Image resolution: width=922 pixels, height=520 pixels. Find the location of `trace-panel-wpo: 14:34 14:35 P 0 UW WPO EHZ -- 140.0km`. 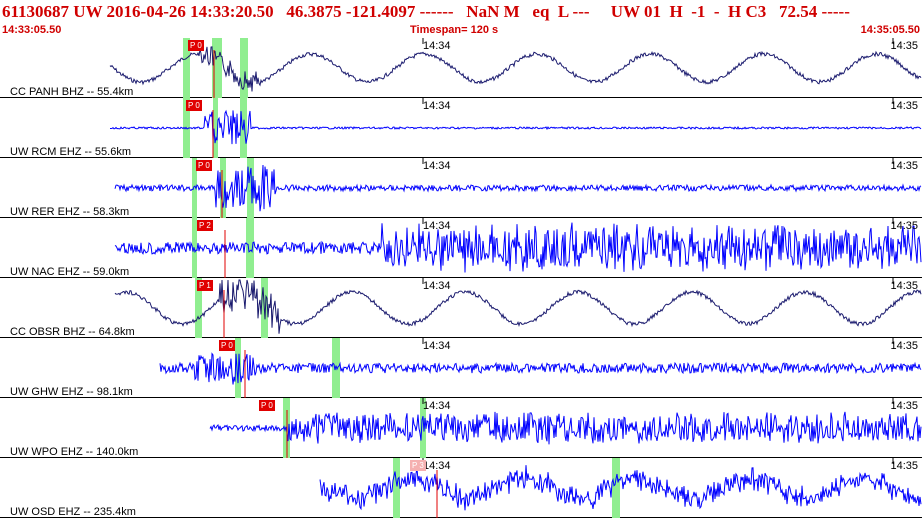

trace-panel-wpo: 14:34 14:35 P 0 UW WPO EHZ -- 140.0km is located at coordinates (461, 428).